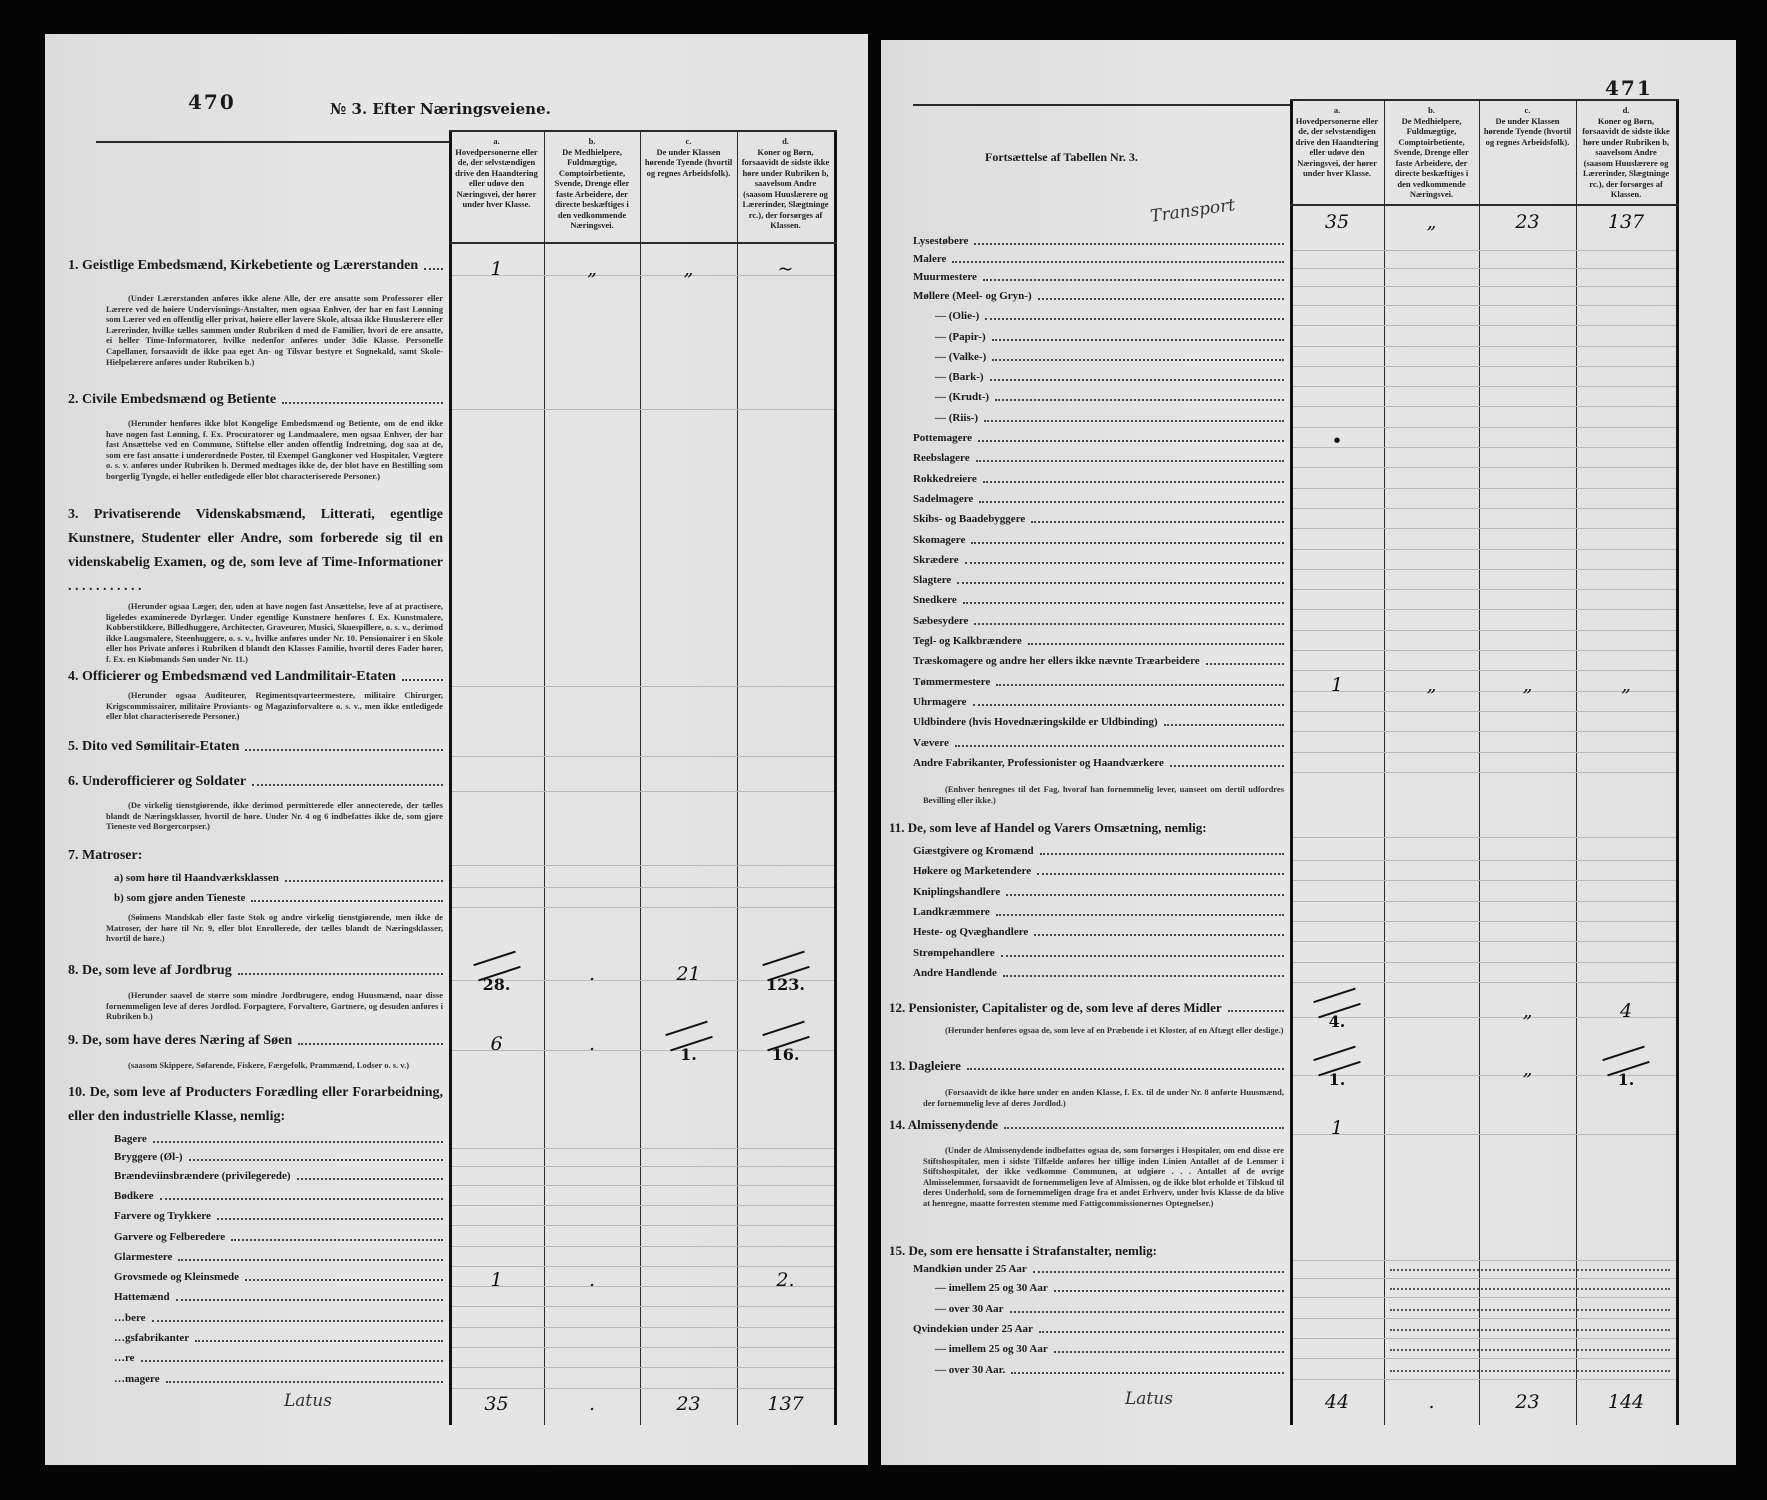 The height and width of the screenshot is (1500, 1767). I want to click on entry-row: Mandkiøn under 25 Aar, so click(1098, 1269).